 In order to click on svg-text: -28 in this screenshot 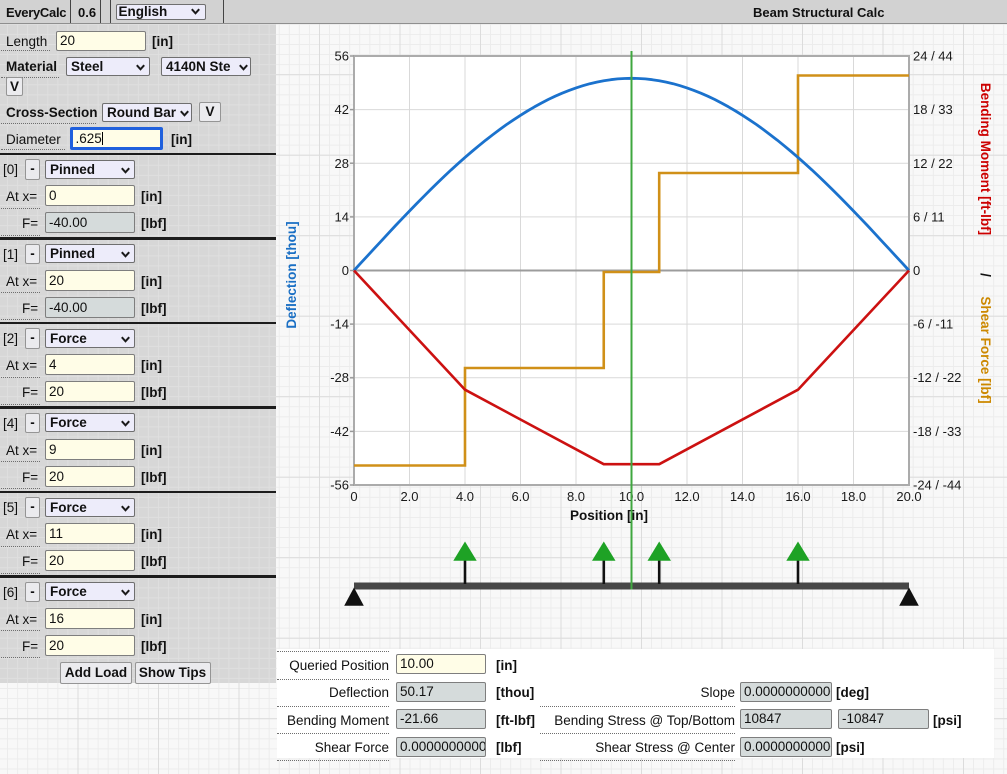, I will do `click(339, 377)`.